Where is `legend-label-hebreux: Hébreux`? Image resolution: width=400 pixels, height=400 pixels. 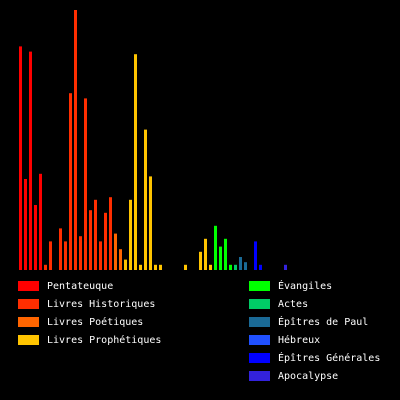
legend-label-hebreux: Hébreux is located at coordinates (299, 340).